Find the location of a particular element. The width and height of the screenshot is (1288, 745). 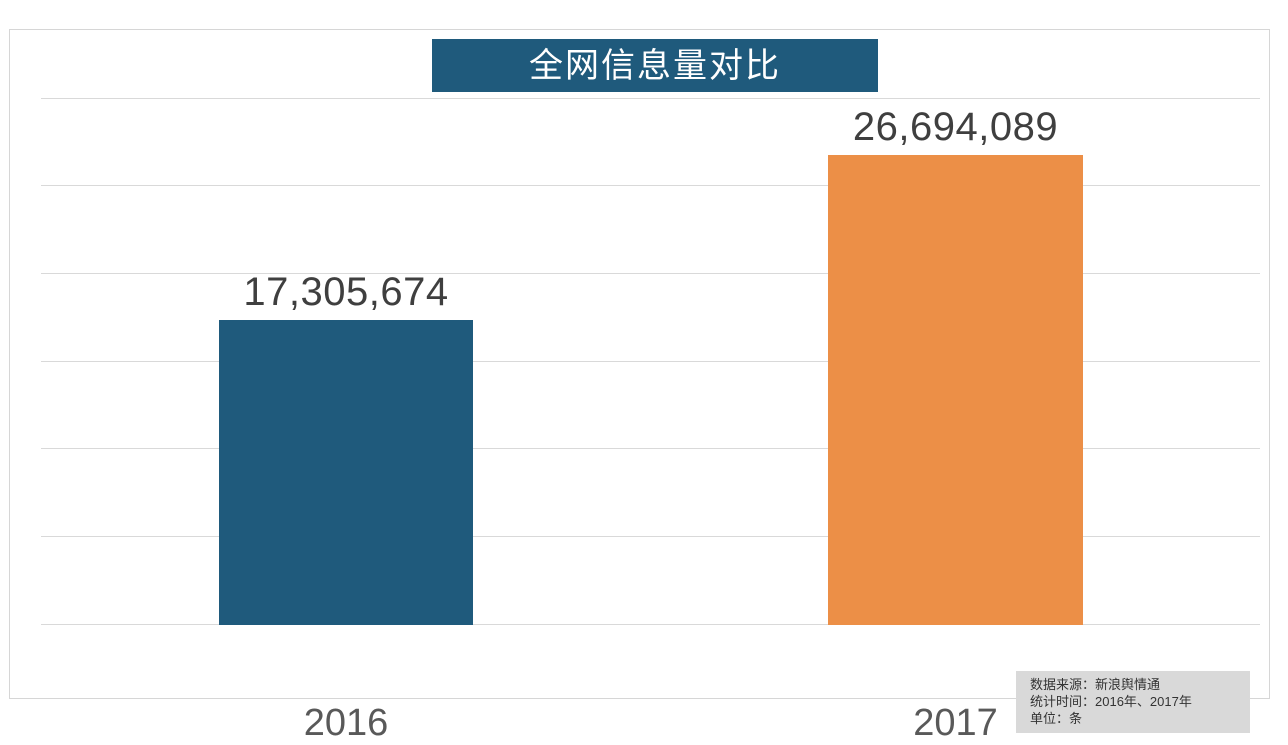

source-note-line-3: 单位：条 is located at coordinates (1056, 718).